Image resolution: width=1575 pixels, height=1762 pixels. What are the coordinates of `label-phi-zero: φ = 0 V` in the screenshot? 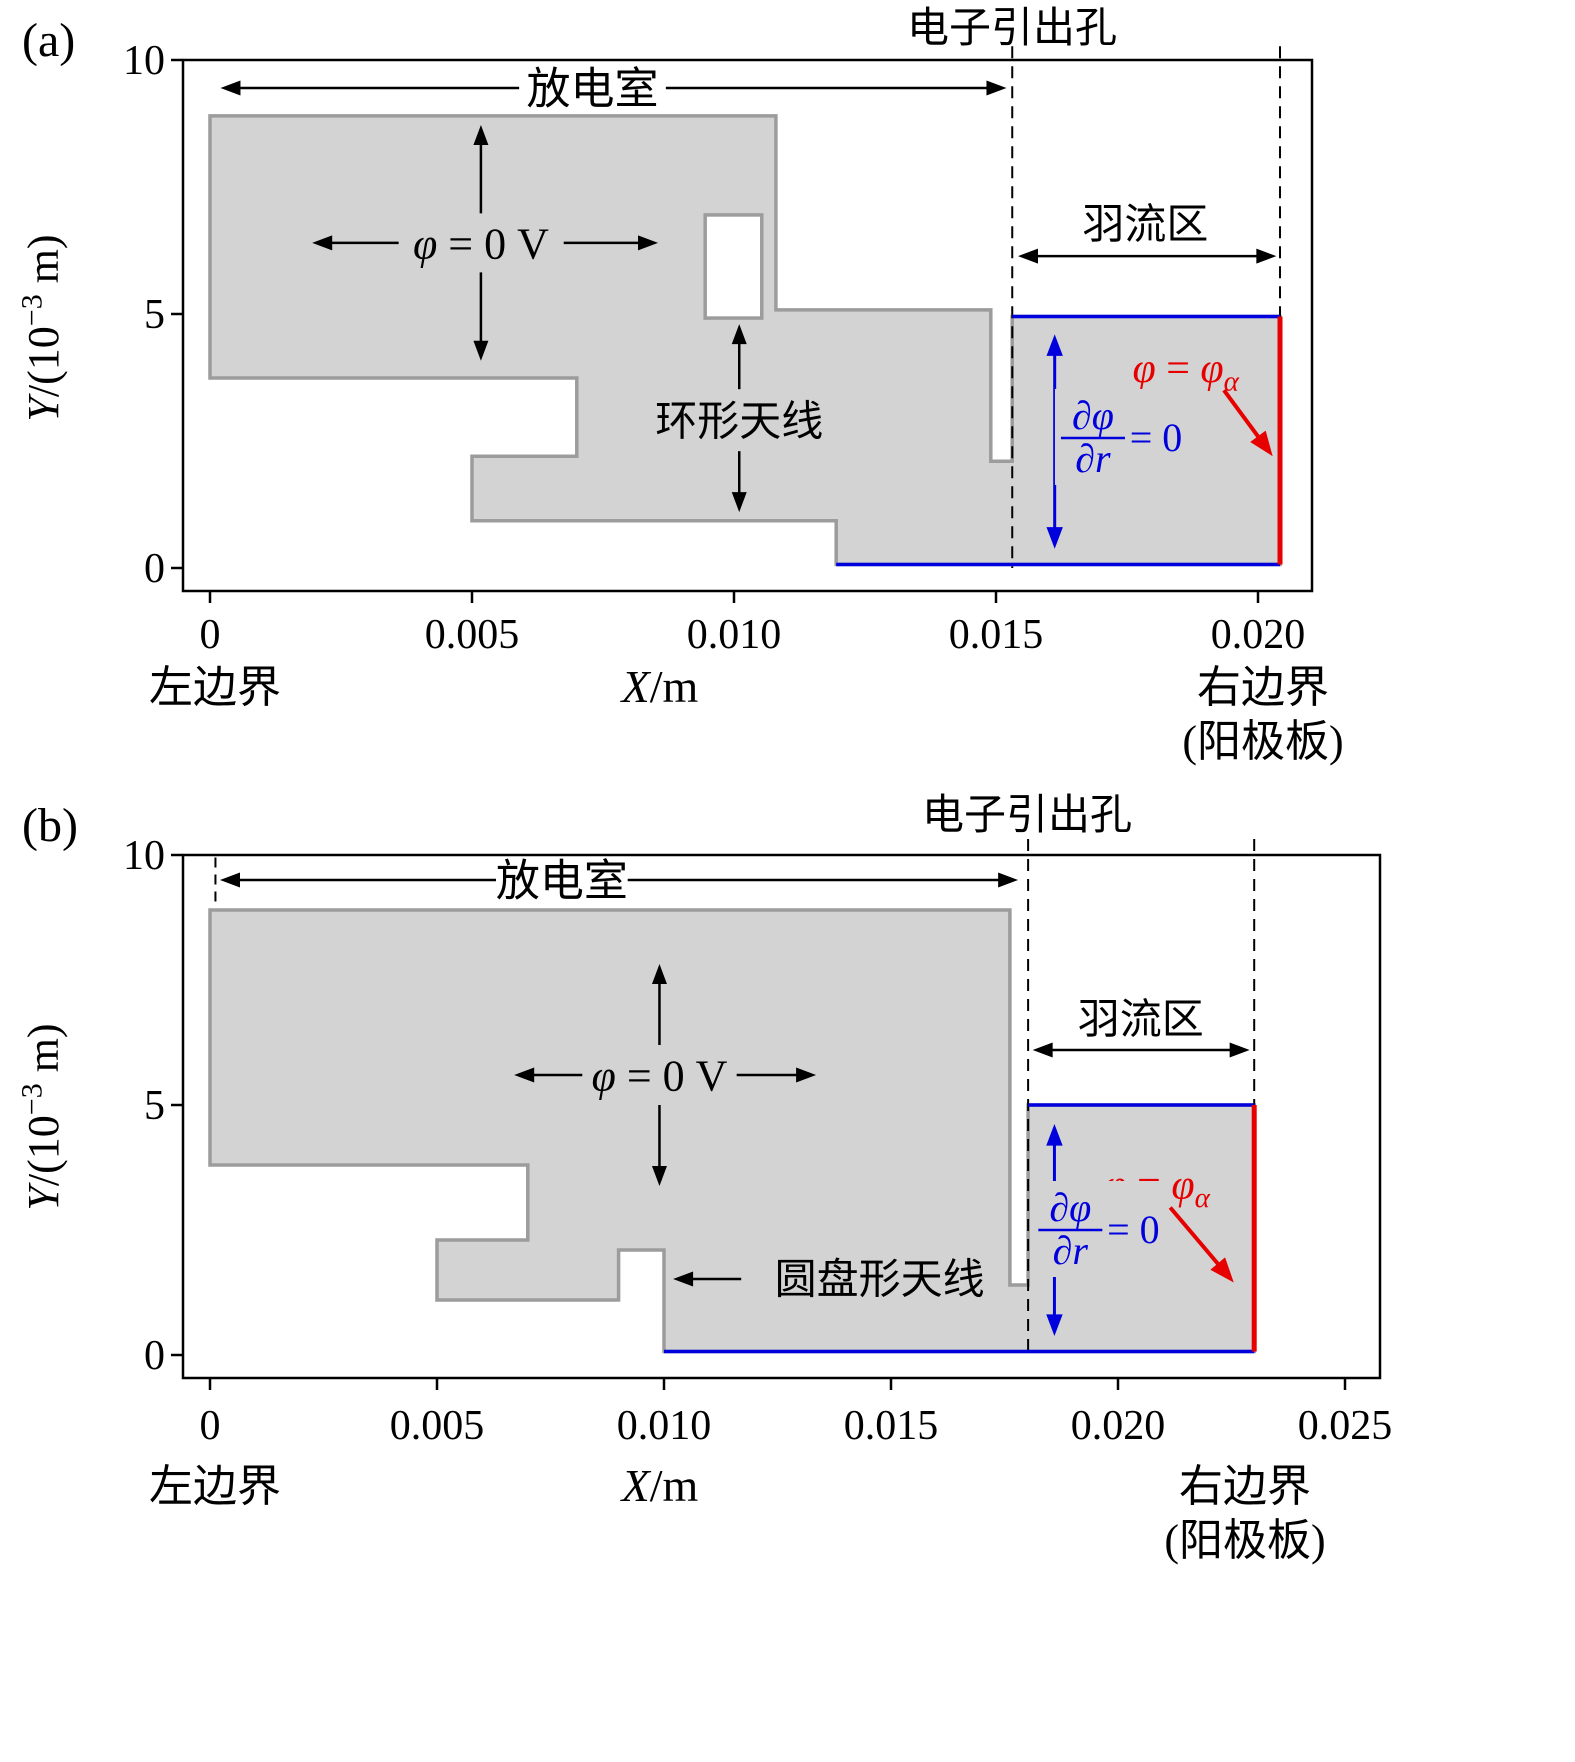 It's located at (481, 243).